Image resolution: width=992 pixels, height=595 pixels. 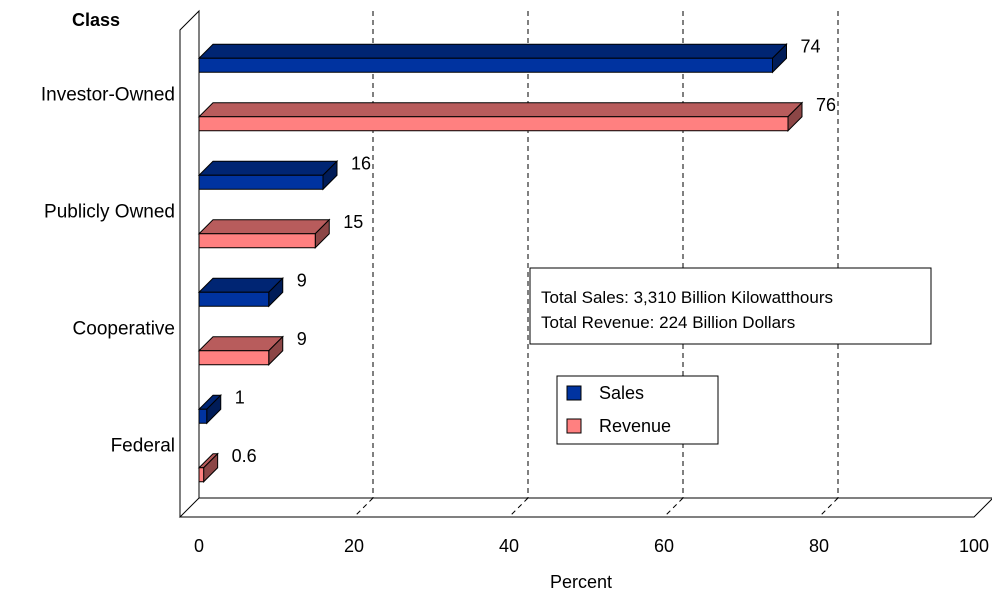 What do you see at coordinates (354, 546) in the screenshot?
I see `x-tick-label: 20` at bounding box center [354, 546].